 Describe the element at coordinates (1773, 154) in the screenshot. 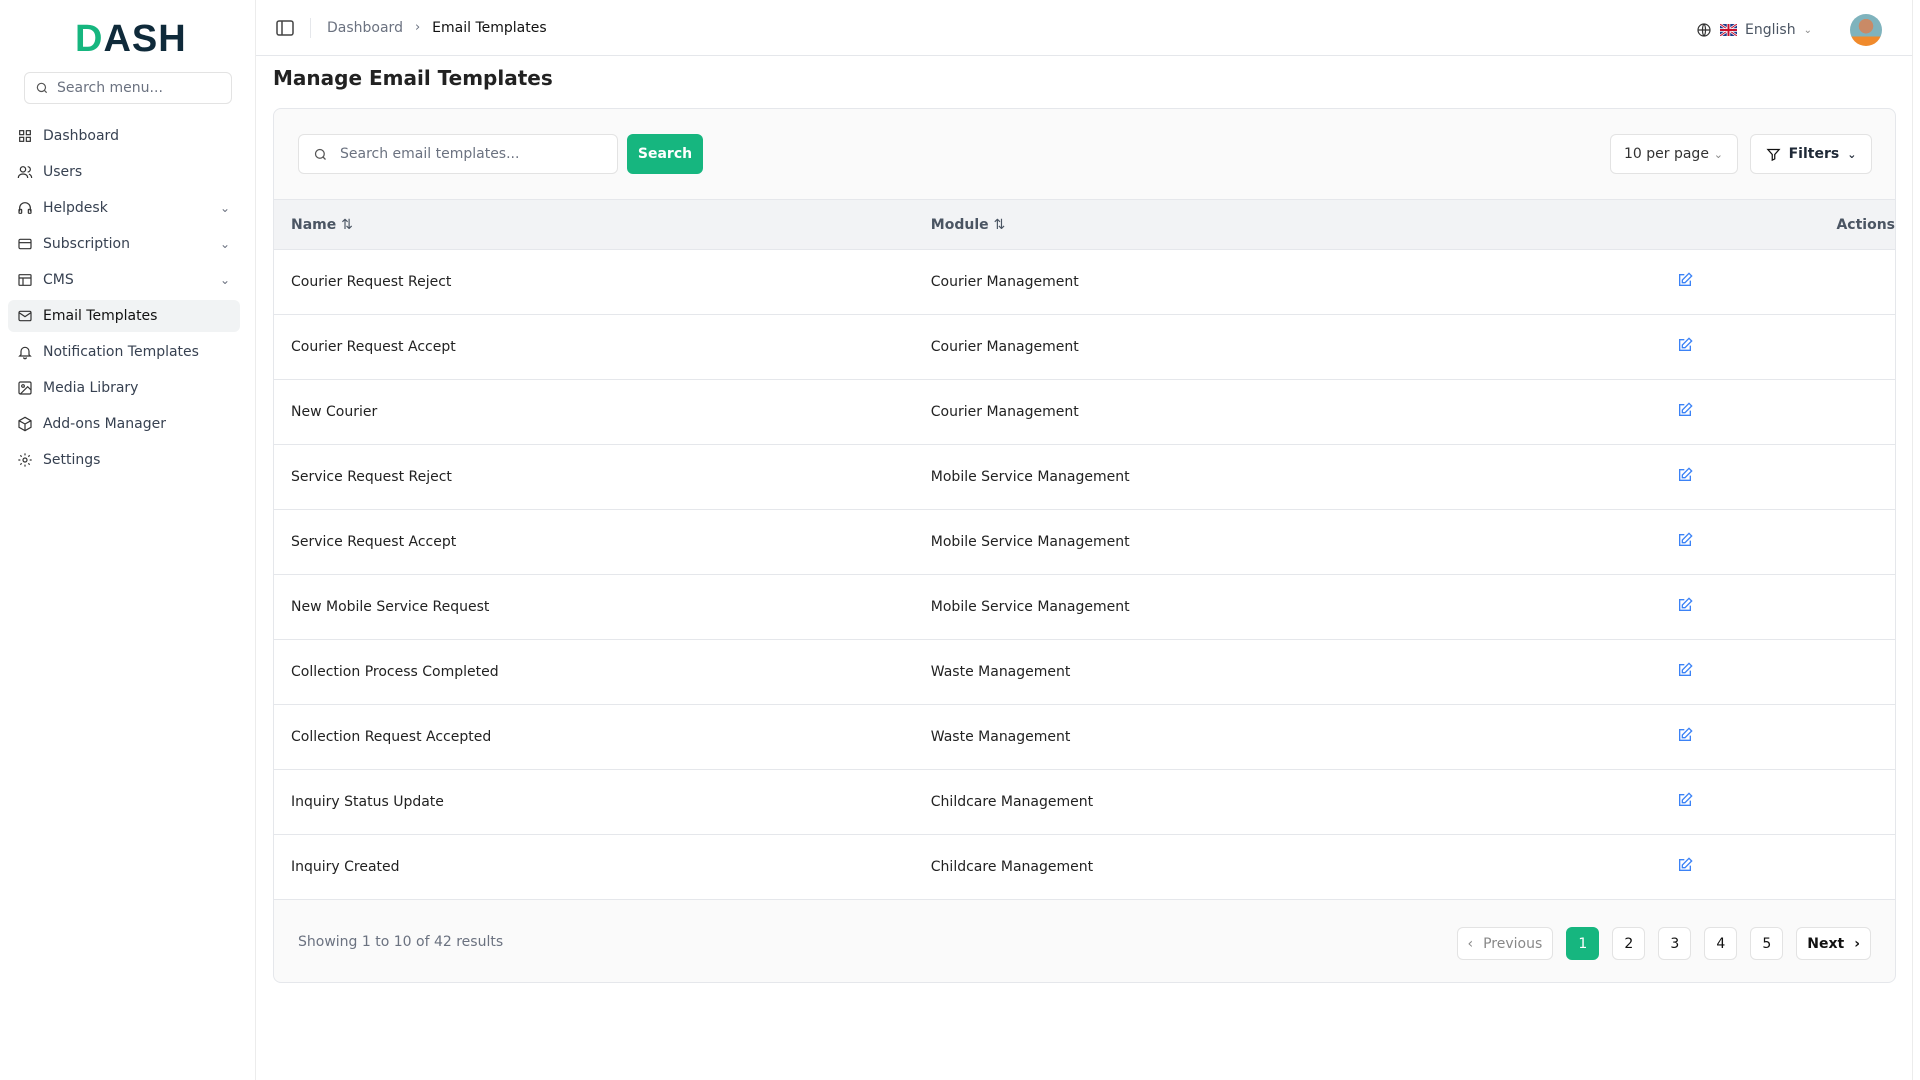

I see `filter-icon` at that location.